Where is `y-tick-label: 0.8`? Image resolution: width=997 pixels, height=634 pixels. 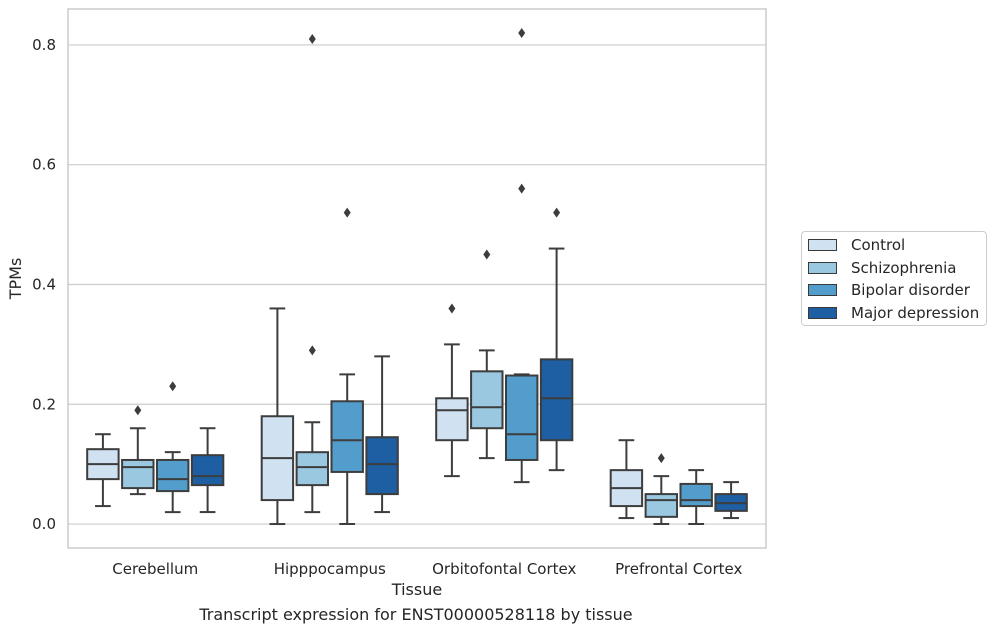
y-tick-label: 0.8 is located at coordinates (44, 45).